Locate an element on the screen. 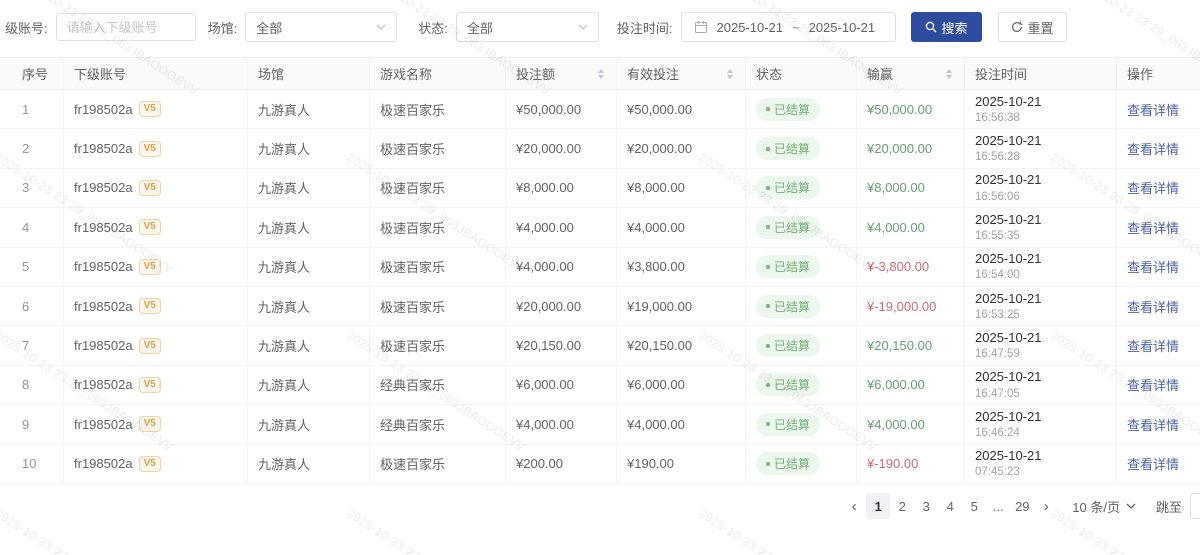 The width and height of the screenshot is (1200, 555). bet-time-range-picker: 2025-10-21 ~ 2025-10-21 is located at coordinates (788, 27).